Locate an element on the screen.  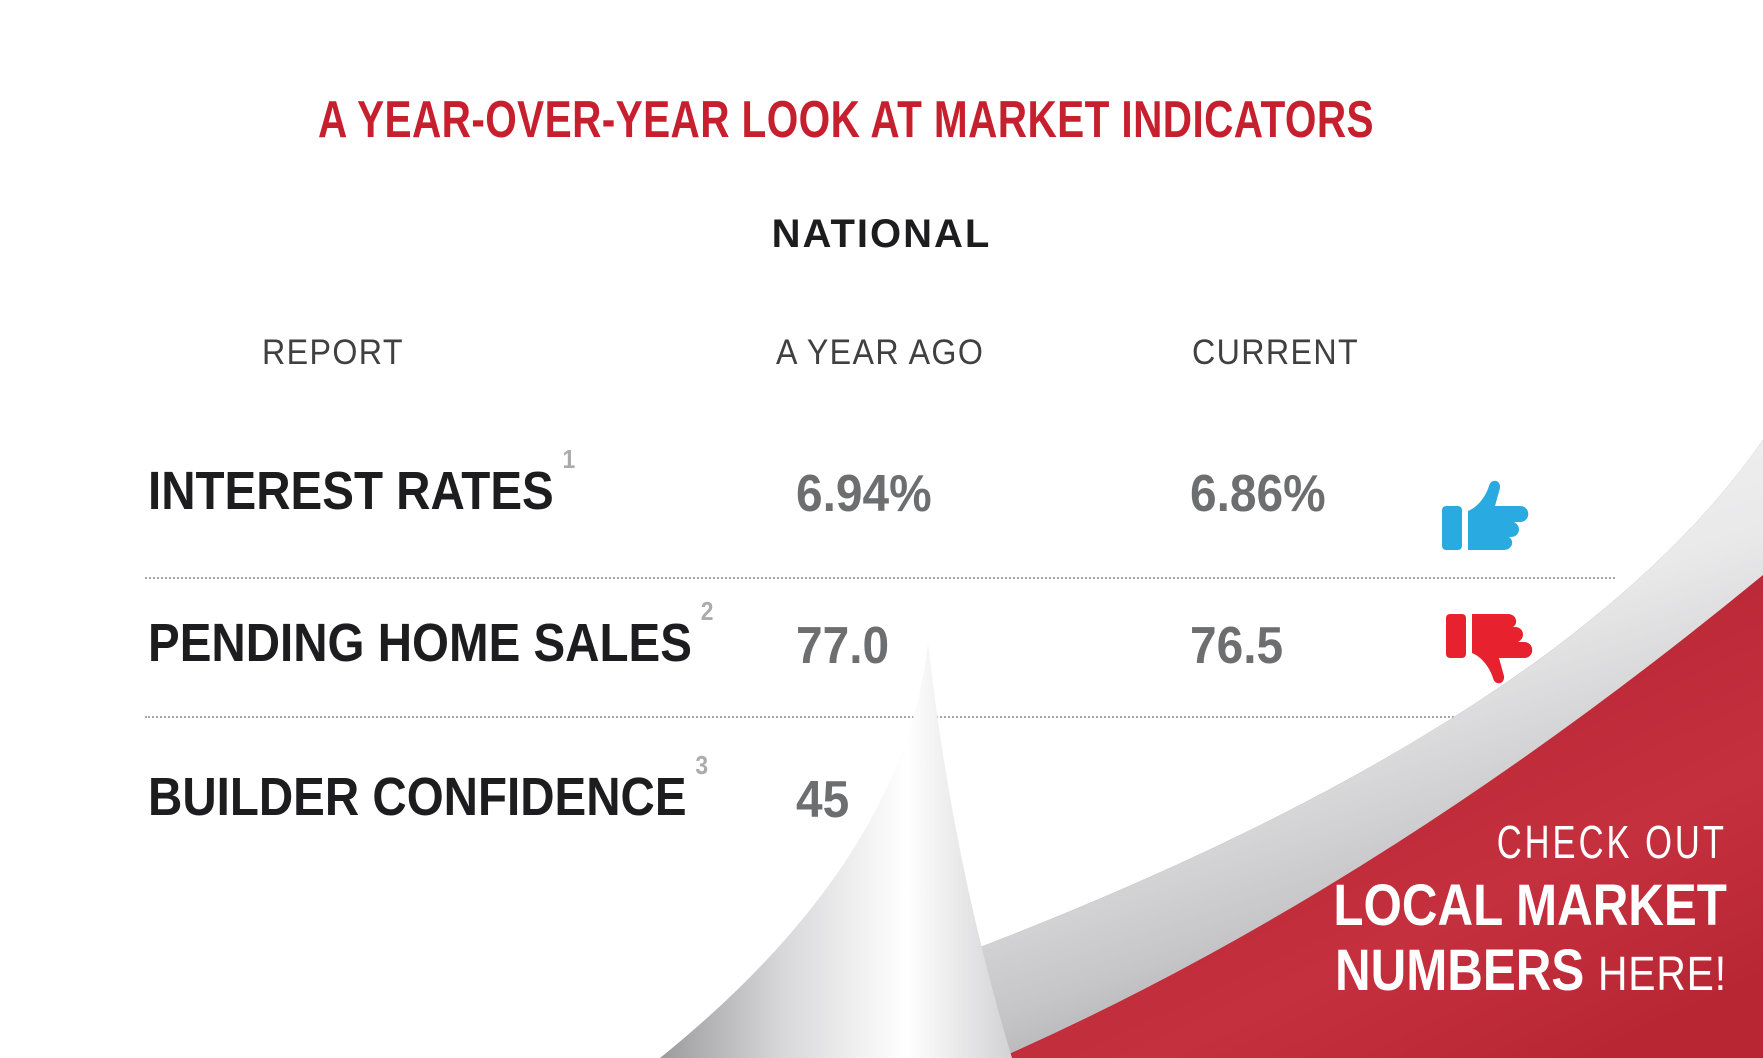
value-builder-confidence-year-ago: 45 is located at coordinates (823, 800).